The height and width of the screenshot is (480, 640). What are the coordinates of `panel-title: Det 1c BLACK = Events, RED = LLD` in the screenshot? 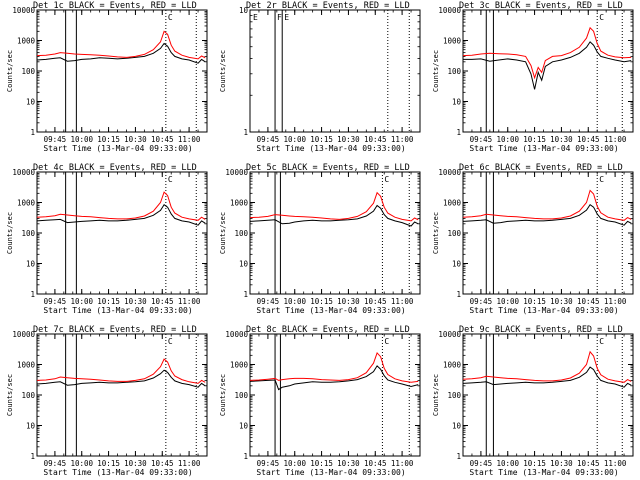 It's located at (115, 6).